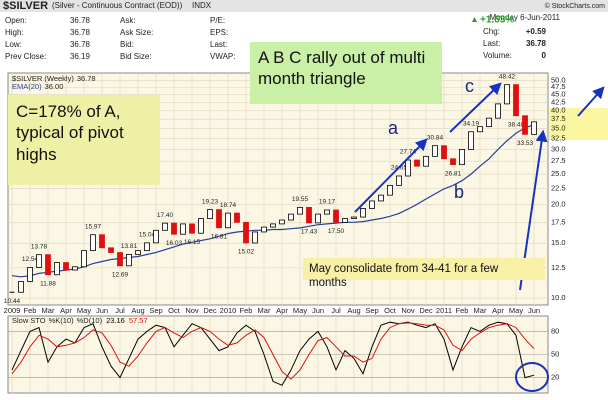  What do you see at coordinates (202, 5) in the screenshot?
I see `exchange: INDX` at bounding box center [202, 5].